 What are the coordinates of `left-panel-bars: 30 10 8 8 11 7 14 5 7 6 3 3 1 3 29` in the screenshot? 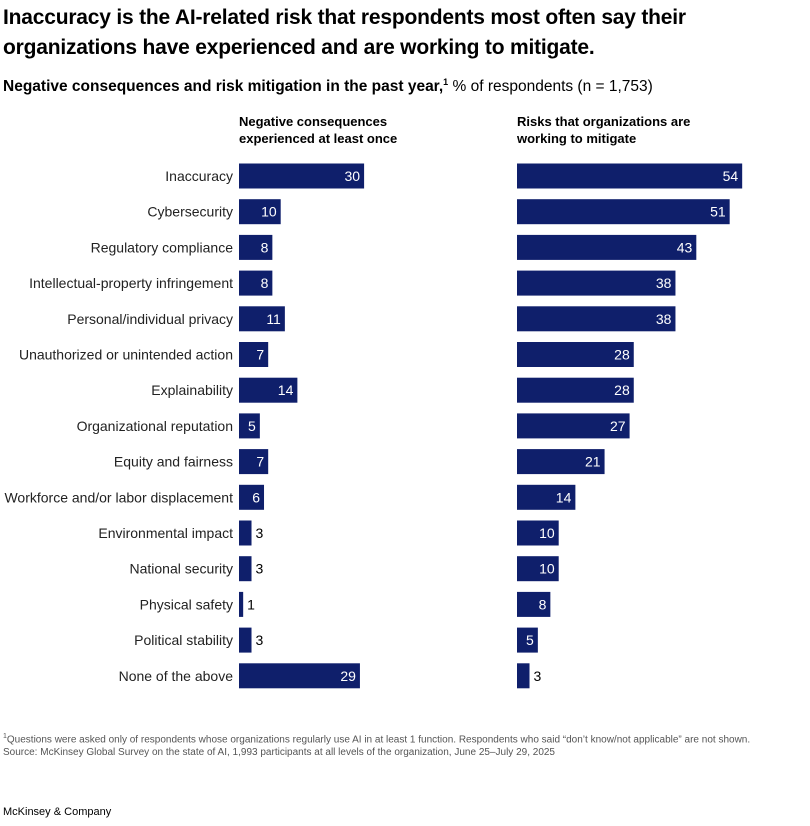 It's located at (302, 426).